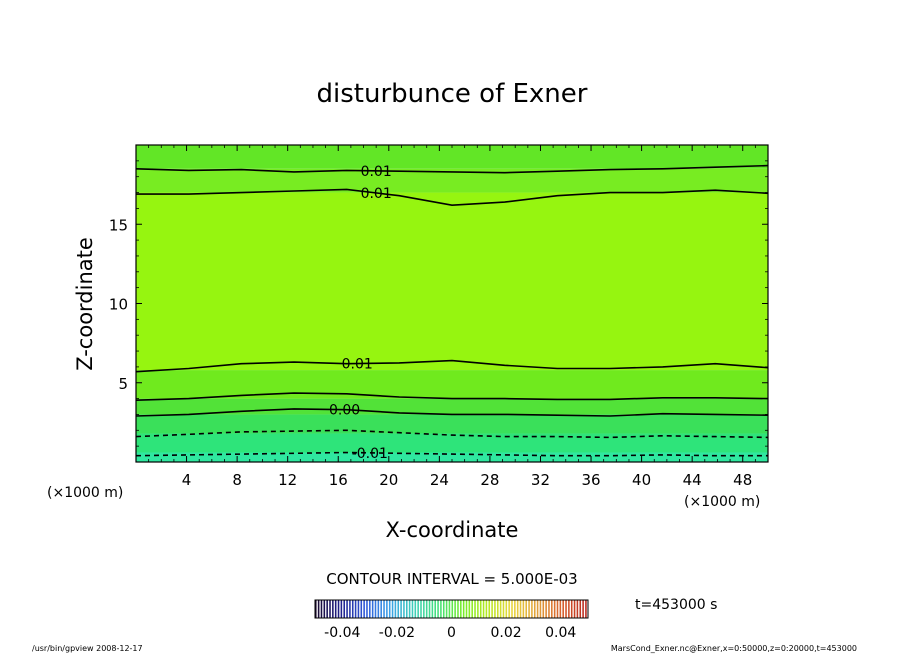 The image size is (904, 654). I want to click on colorbar, so click(451, 609).